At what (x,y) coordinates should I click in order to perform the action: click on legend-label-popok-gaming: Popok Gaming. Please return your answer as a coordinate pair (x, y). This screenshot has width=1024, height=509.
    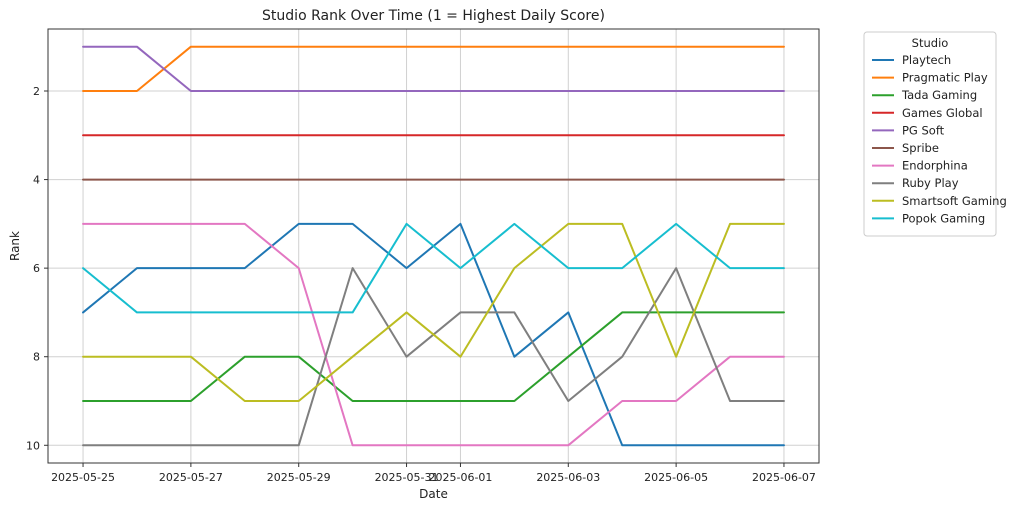
    Looking at the image, I should click on (943, 218).